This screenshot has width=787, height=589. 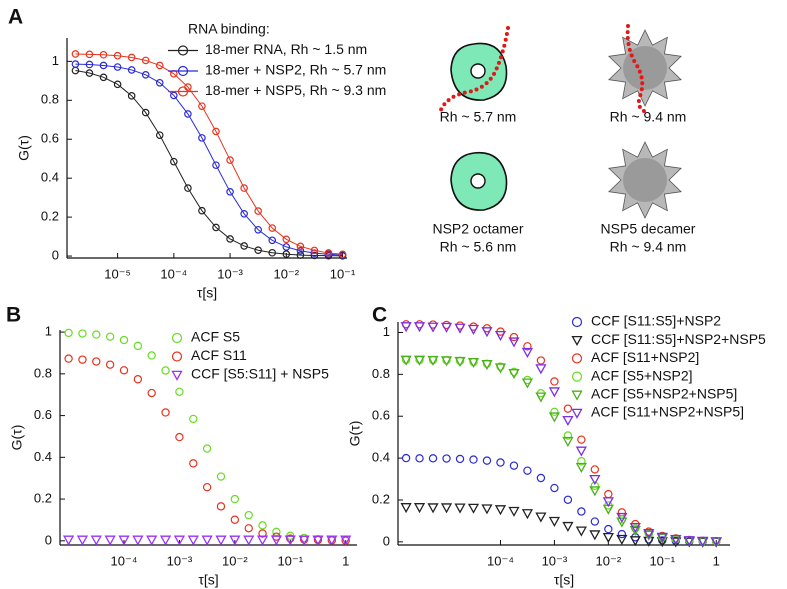 I want to click on y-axis-label: G(τ), so click(x=17, y=438).